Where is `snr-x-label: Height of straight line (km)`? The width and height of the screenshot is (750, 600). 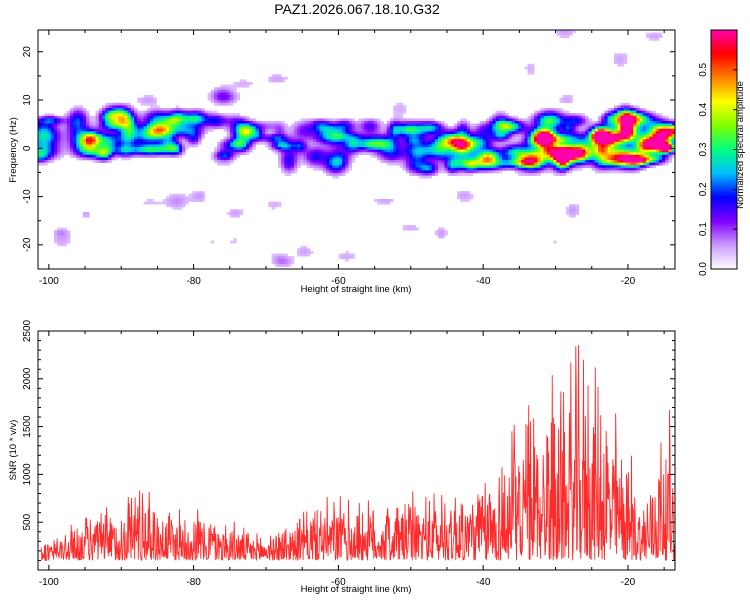 snr-x-label: Height of straight line (km) is located at coordinates (356, 589).